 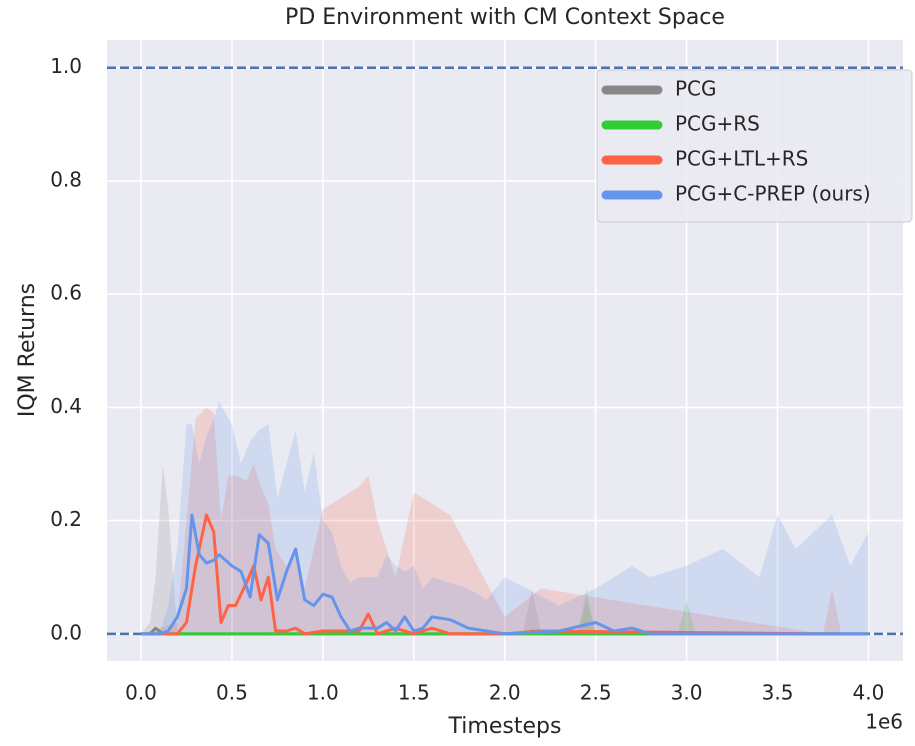 What do you see at coordinates (66, 406) in the screenshot?
I see `y-tick-label: 0.4` at bounding box center [66, 406].